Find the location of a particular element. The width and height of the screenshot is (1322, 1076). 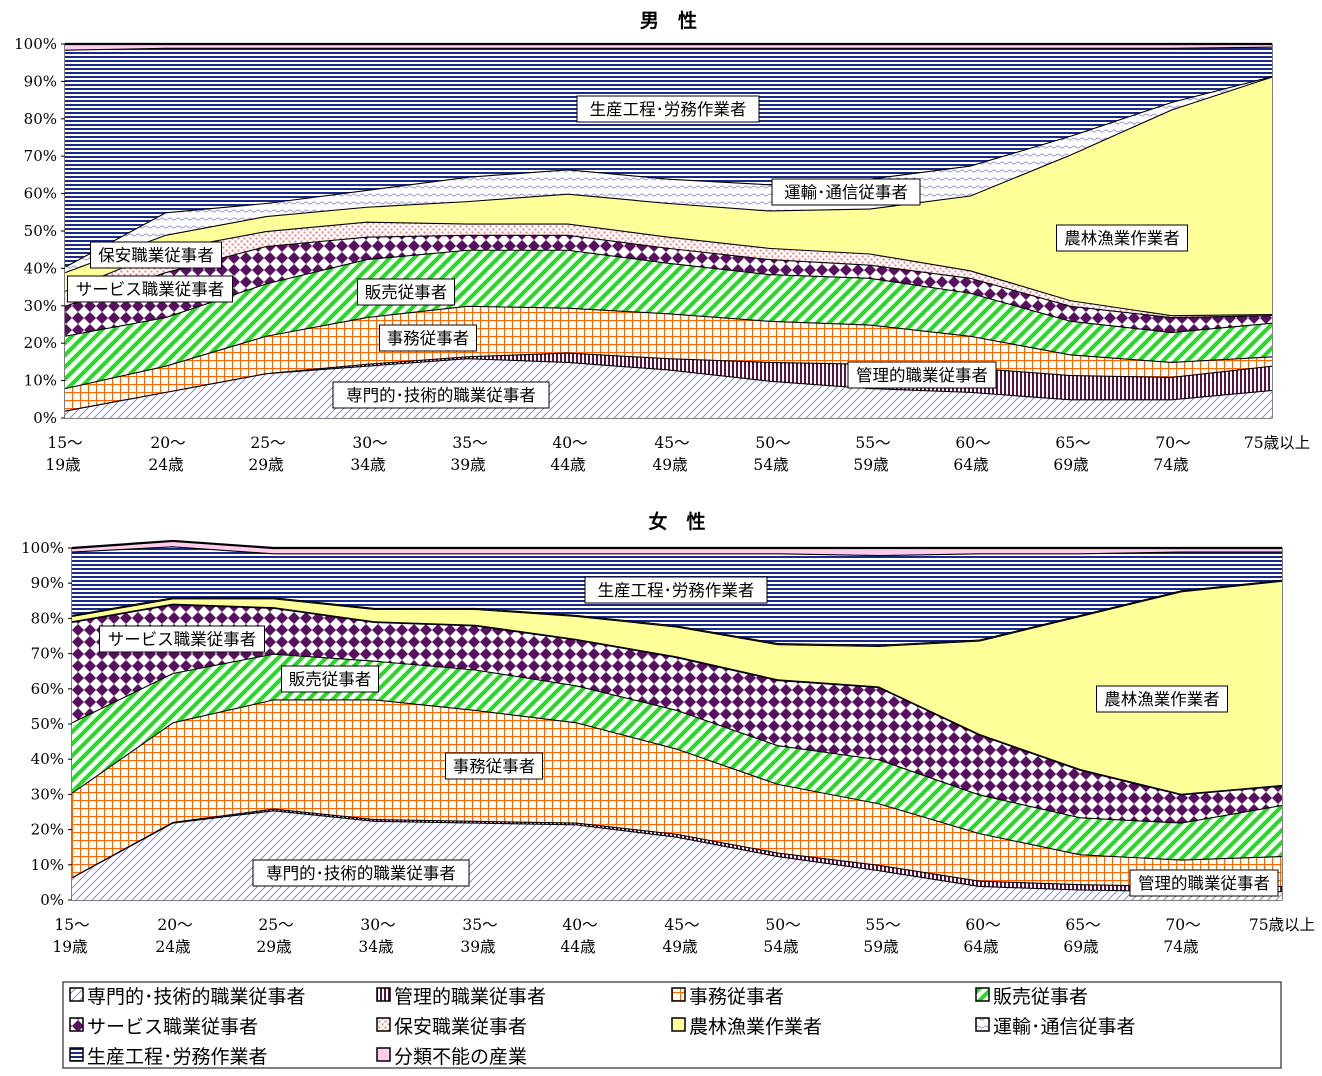

chart-title: 女 性 is located at coordinates (676, 521).